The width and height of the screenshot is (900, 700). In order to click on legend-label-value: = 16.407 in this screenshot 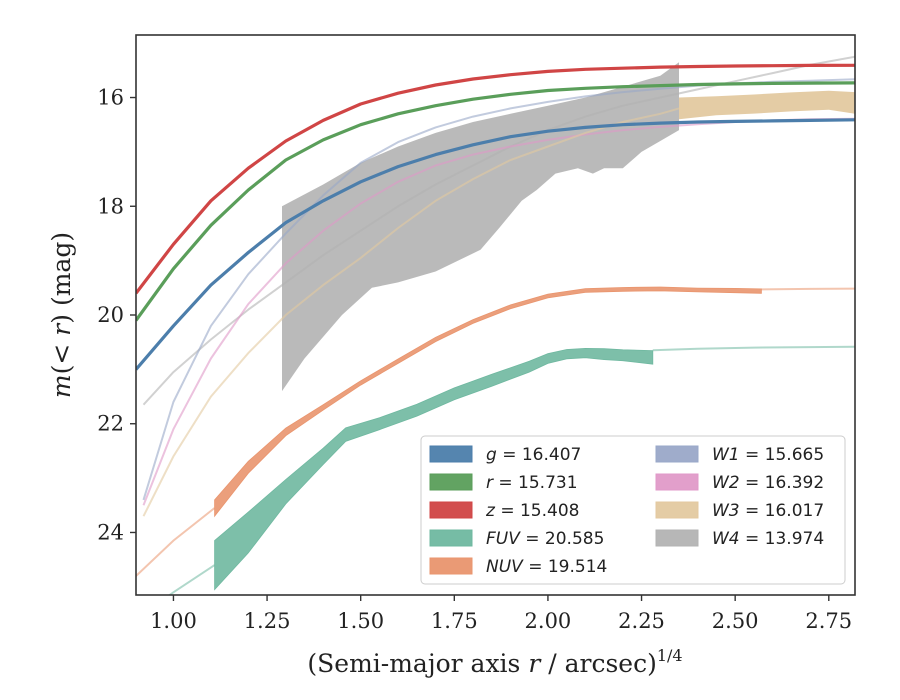, I will do `click(539, 455)`.